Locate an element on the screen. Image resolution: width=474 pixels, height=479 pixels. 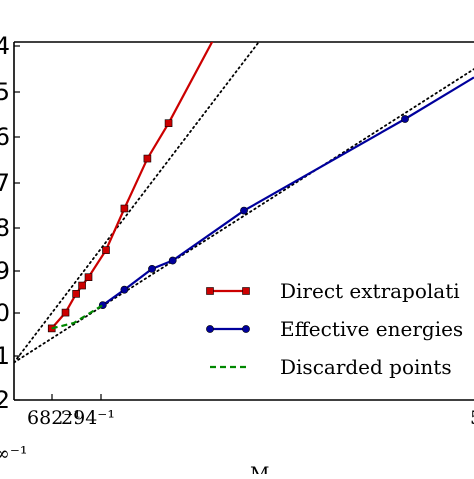
x-axis-label: M is located at coordinates (259, 468).